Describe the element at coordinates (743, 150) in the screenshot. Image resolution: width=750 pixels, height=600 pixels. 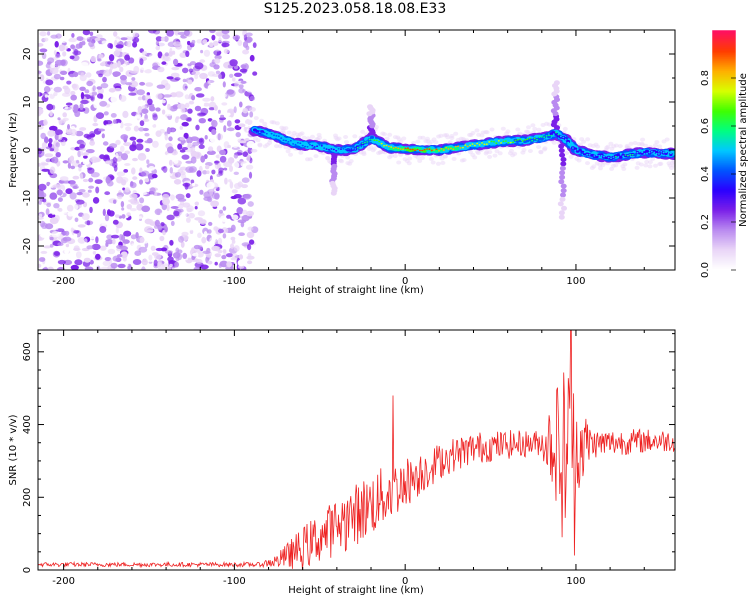
I see `colorbar-label: Normalized spectral amplitude` at that location.